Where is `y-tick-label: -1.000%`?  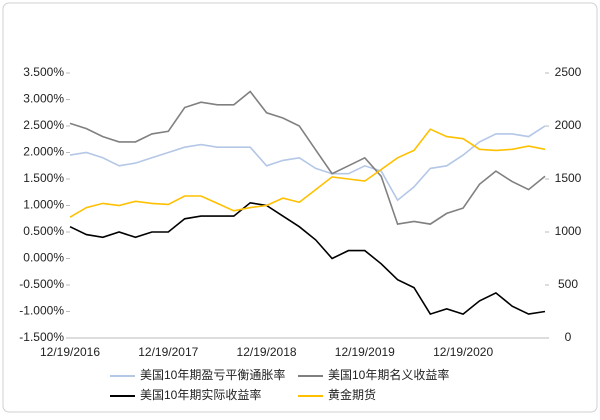 y-tick-label: -1.000% is located at coordinates (41, 311).